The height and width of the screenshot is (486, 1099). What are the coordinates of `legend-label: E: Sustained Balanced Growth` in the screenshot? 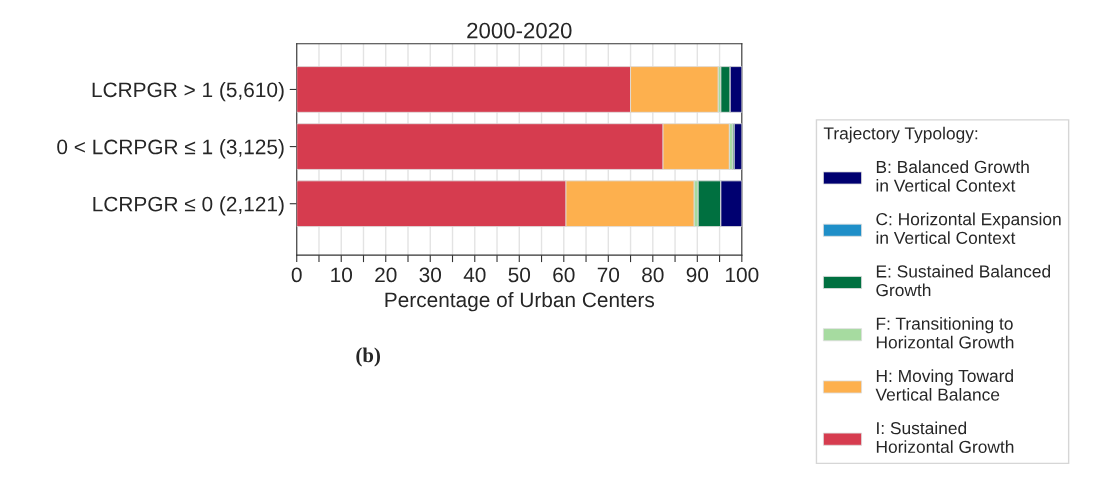 It's located at (963, 280).